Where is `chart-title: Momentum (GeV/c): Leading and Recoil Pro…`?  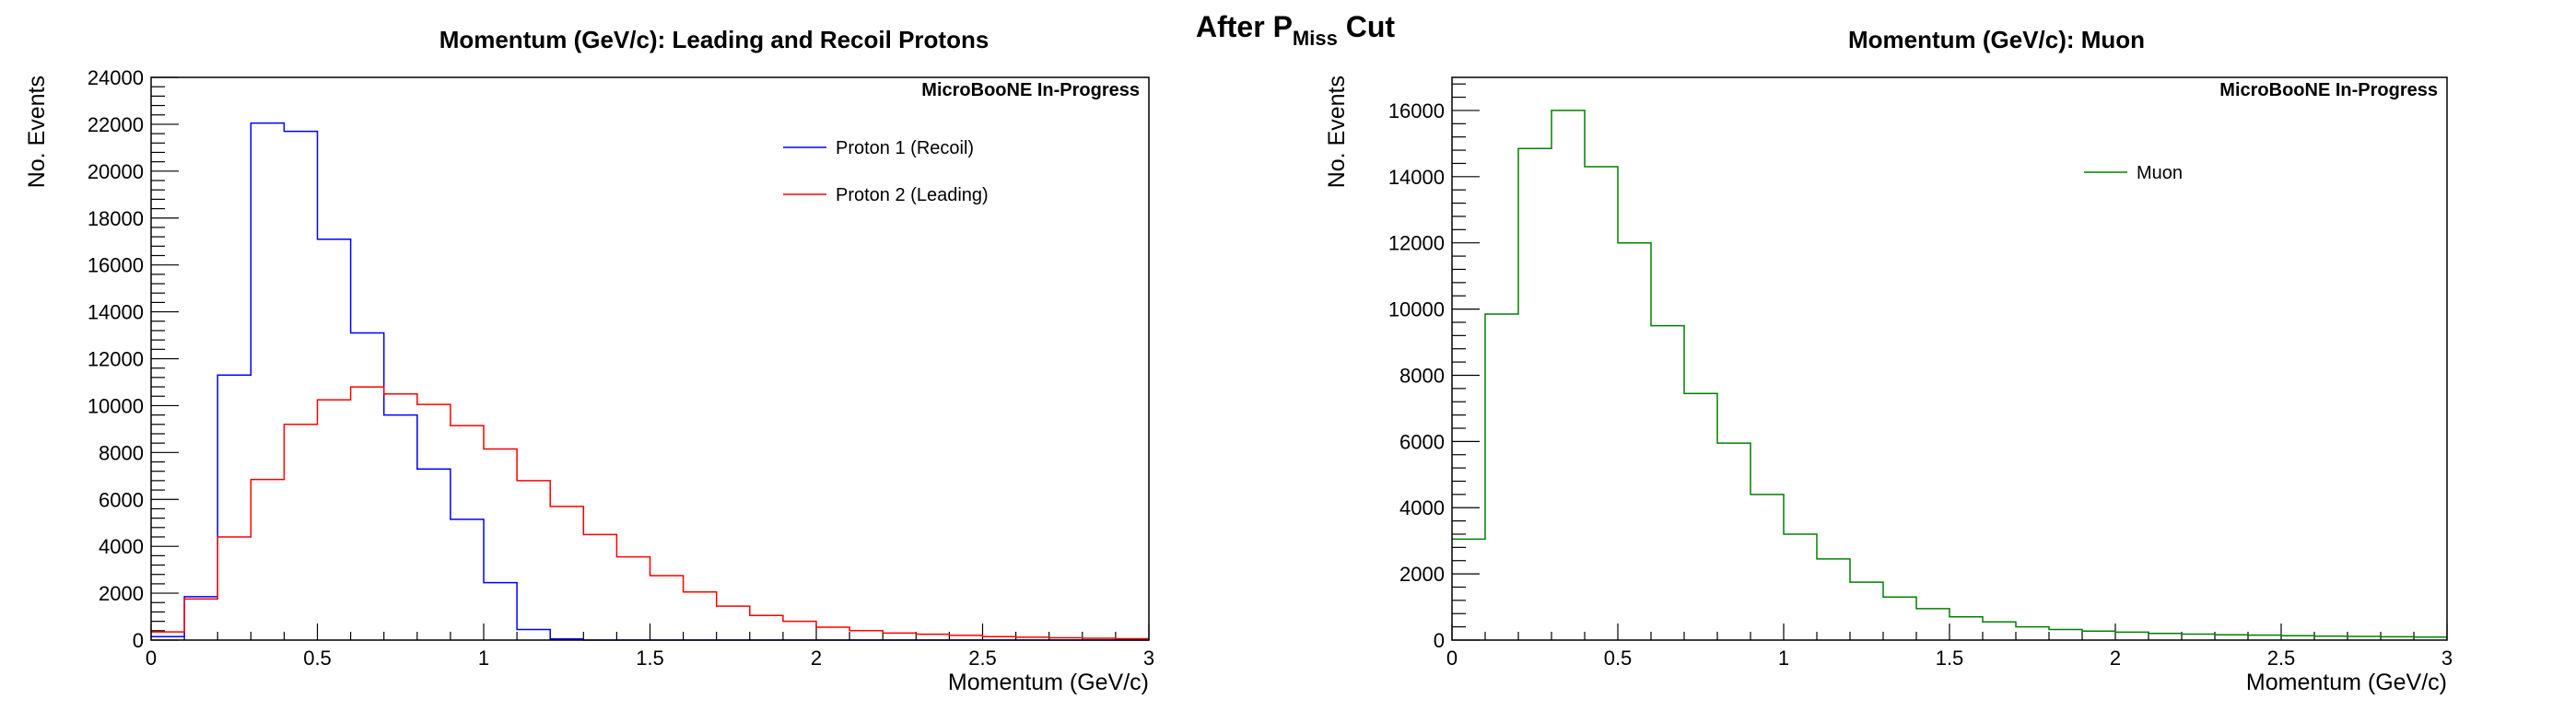
chart-title: Momentum (GeV/c): Leading and Recoil Pro… is located at coordinates (714, 39).